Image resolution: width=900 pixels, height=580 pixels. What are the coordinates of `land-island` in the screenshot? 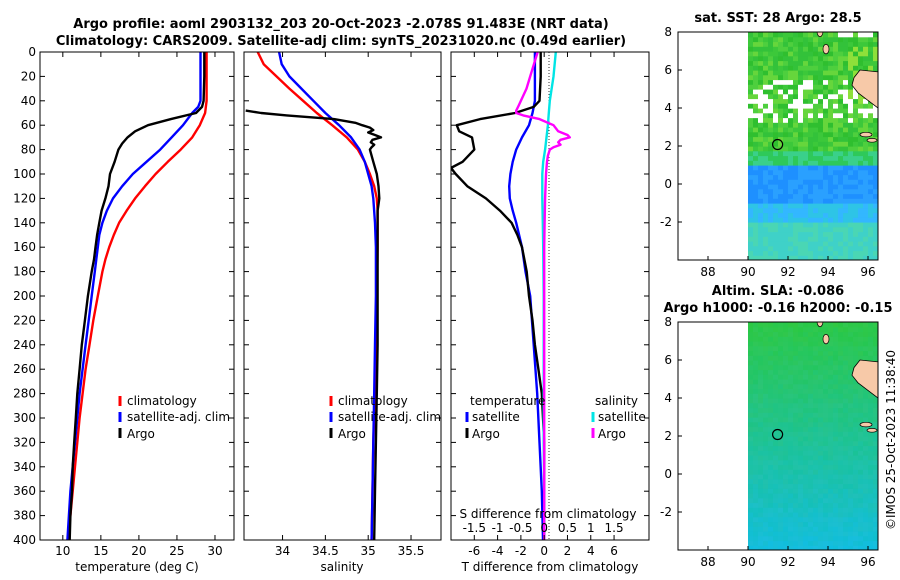 It's located at (820, 325).